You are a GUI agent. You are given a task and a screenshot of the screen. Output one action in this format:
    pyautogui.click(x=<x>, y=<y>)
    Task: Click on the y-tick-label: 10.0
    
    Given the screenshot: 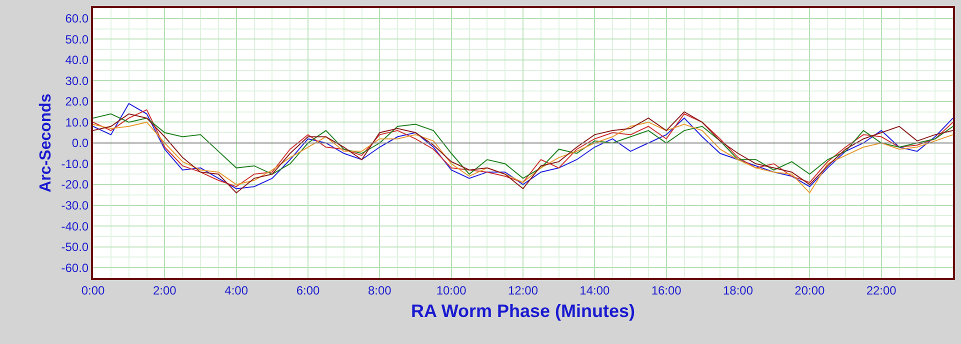 What is the action you would take?
    pyautogui.click(x=77, y=122)
    